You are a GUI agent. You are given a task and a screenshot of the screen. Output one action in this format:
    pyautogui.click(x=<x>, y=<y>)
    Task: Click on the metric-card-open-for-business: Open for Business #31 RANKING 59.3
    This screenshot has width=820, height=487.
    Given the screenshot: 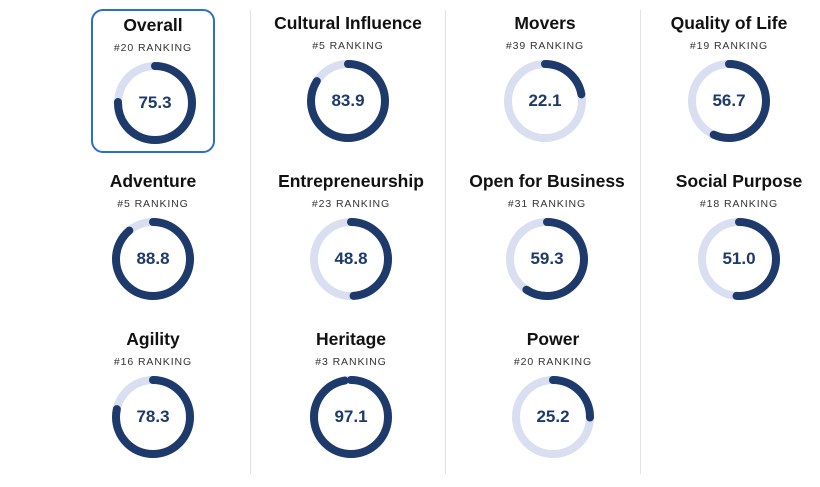 What is the action you would take?
    pyautogui.click(x=547, y=239)
    